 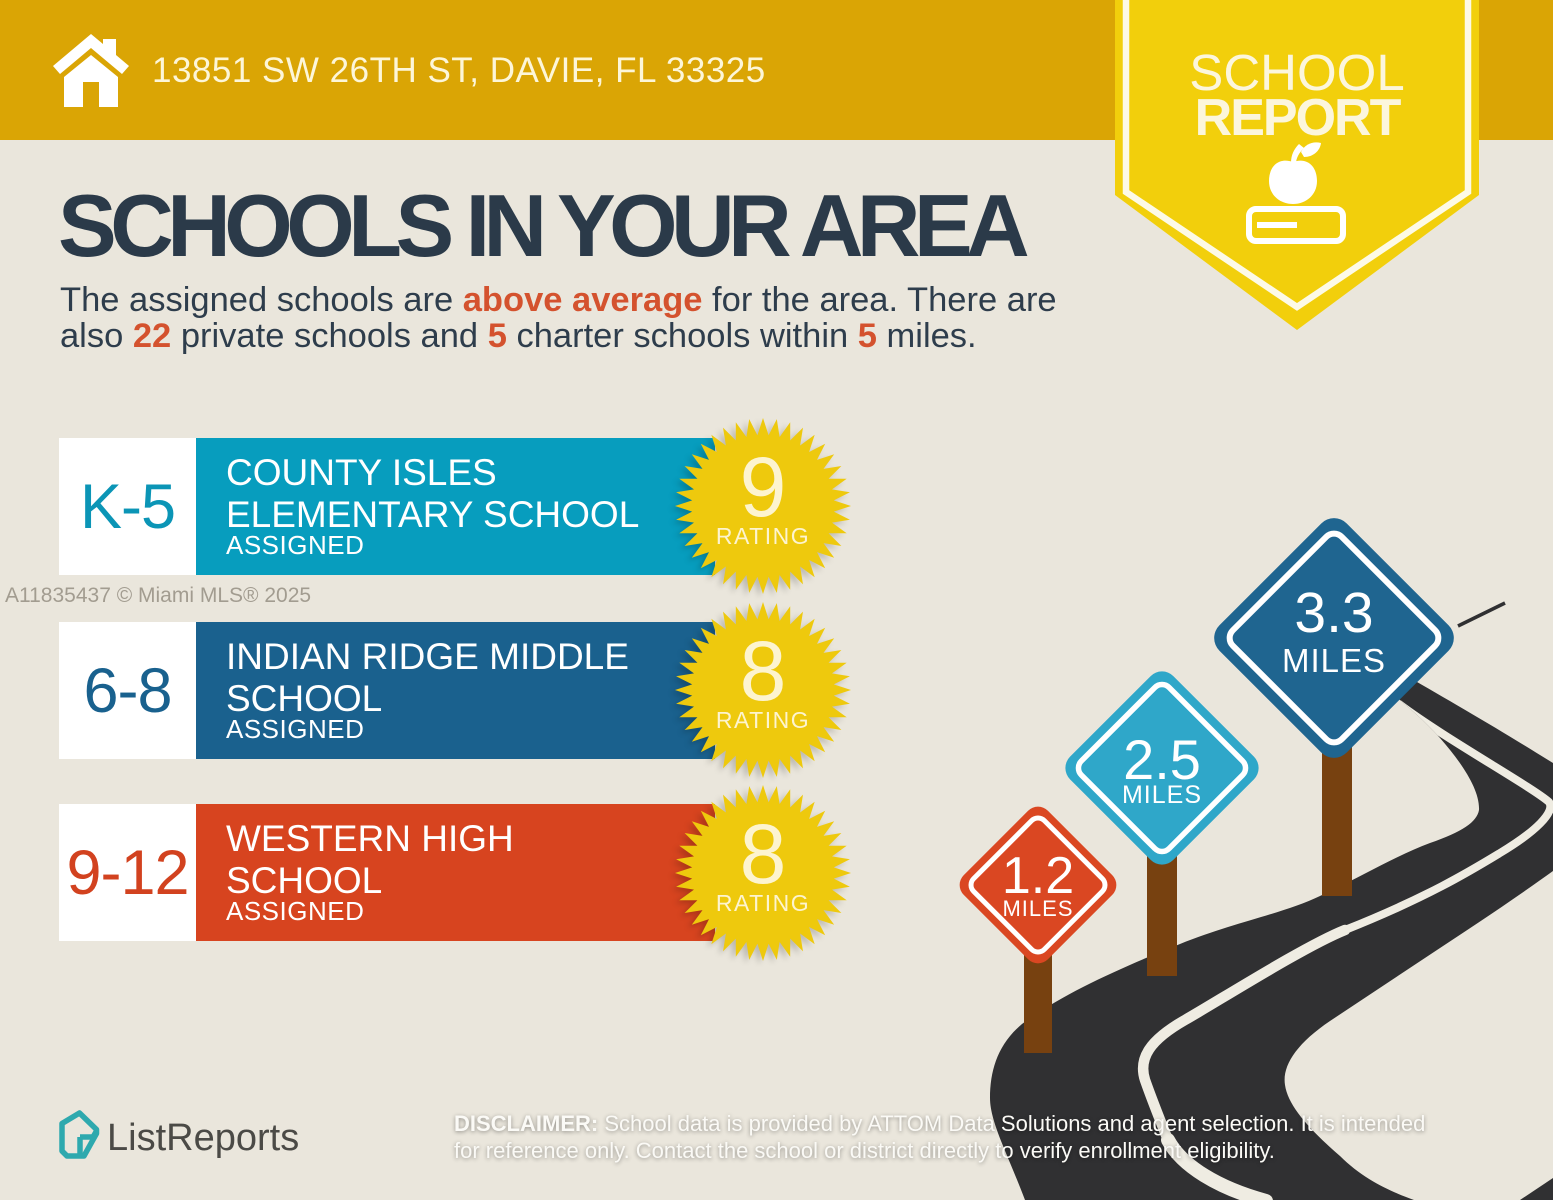 What do you see at coordinates (1038, 876) in the screenshot?
I see `svg-text: 1.2` at bounding box center [1038, 876].